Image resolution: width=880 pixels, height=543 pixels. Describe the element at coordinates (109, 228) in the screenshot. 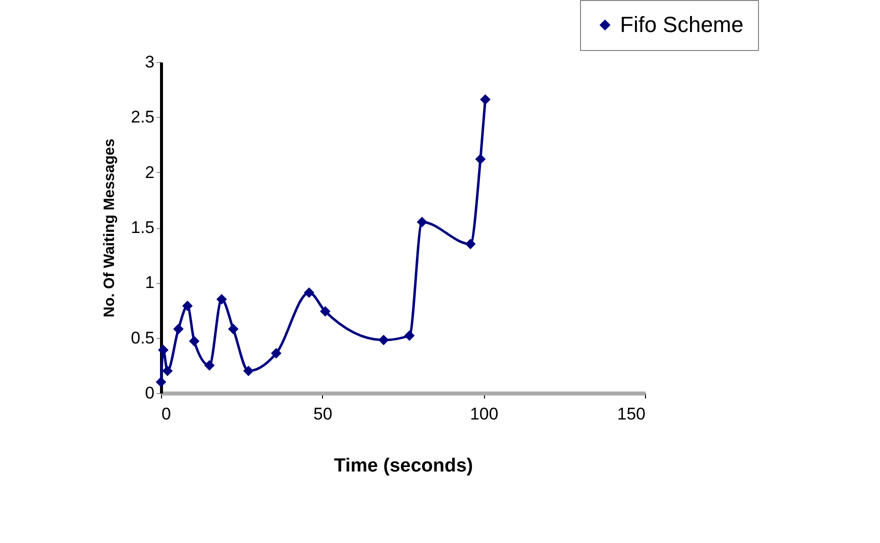

I see `y-axis-title: No. Of Waiting Messages` at that location.